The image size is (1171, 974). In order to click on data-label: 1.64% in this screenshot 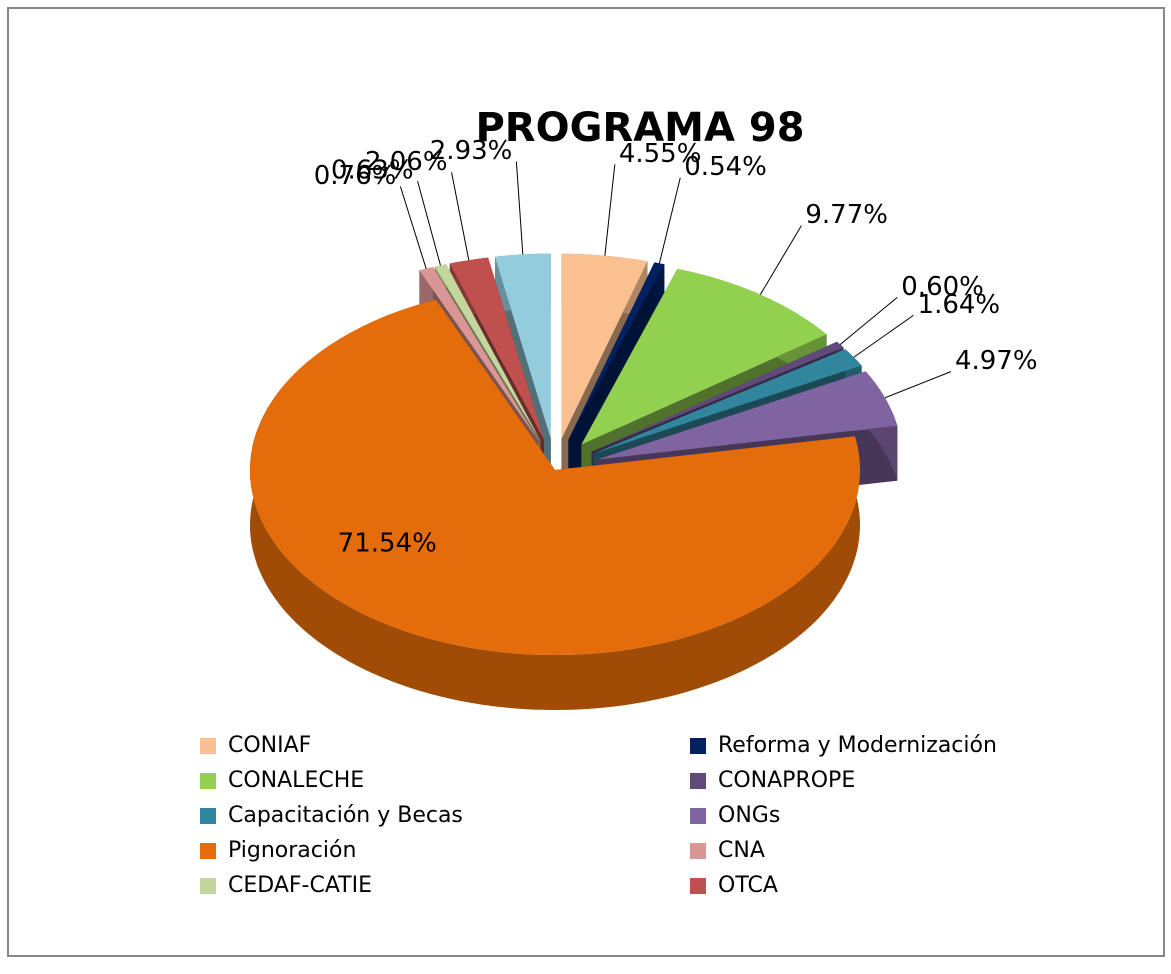, I will do `click(959, 305)`.